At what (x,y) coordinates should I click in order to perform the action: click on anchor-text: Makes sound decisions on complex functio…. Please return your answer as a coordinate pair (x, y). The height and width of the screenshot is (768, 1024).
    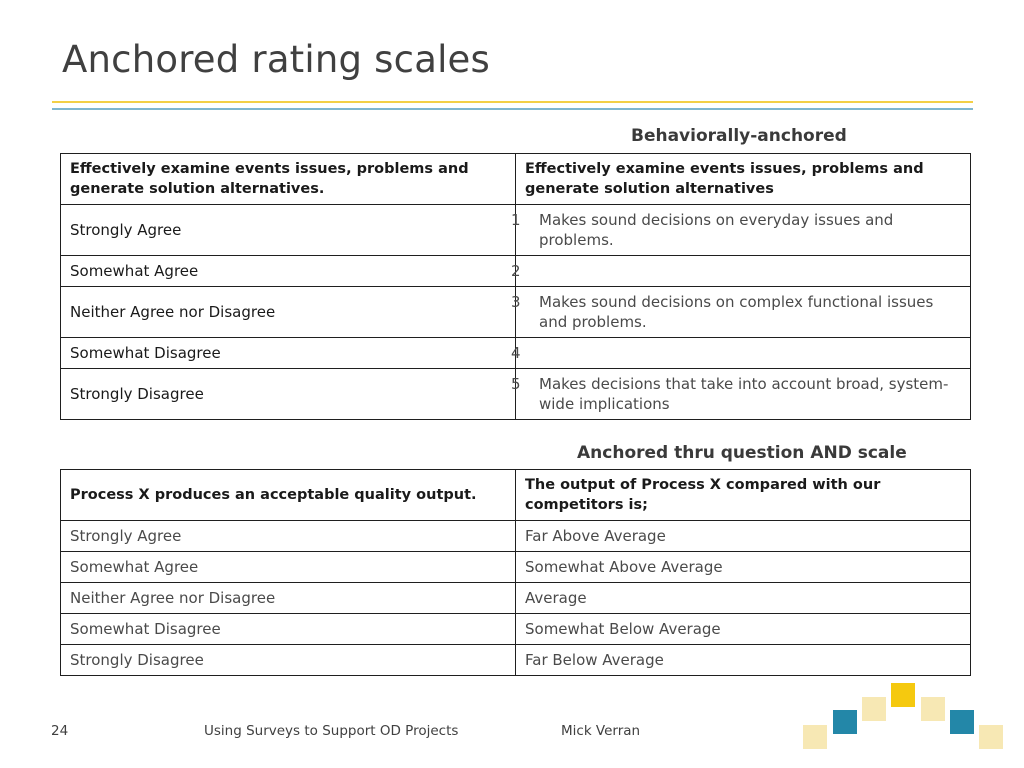
    Looking at the image, I should click on (736, 312).